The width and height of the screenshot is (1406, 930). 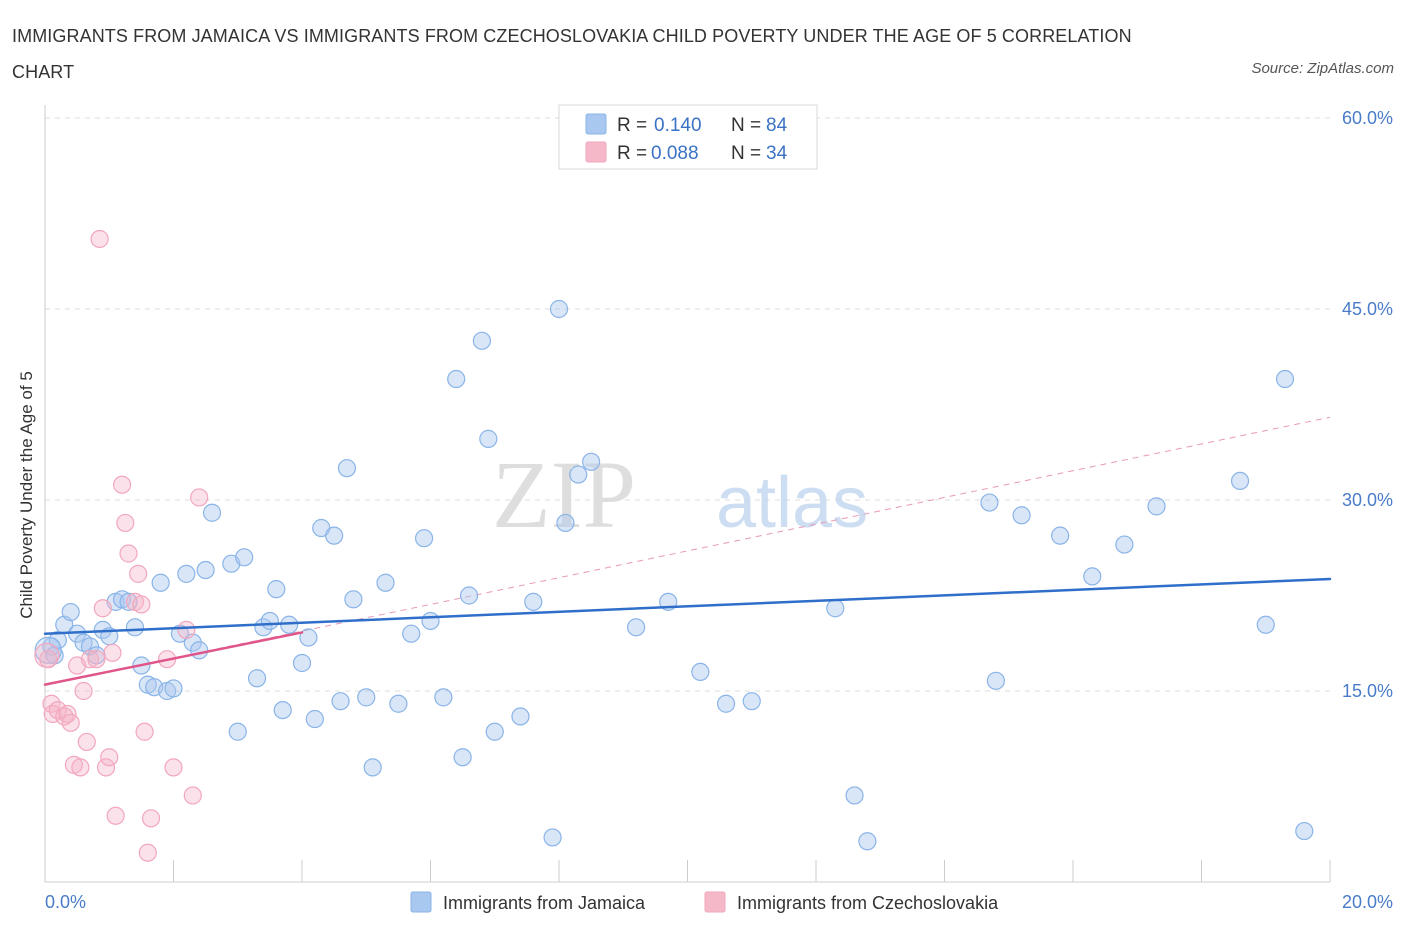 I want to click on x-tick-labels: 0.0% 20.0%, so click(x=719, y=902).